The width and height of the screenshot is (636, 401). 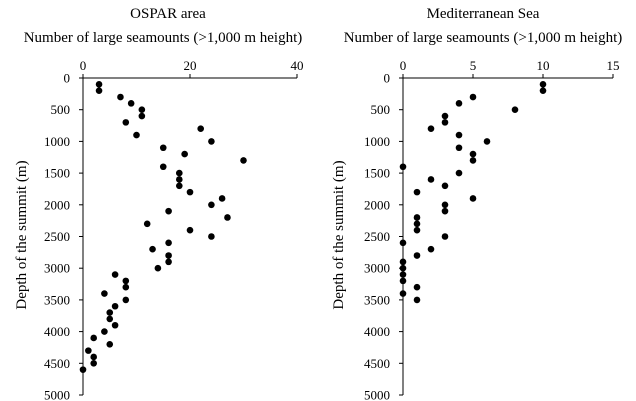 I want to click on data-points, so click(x=473, y=192).